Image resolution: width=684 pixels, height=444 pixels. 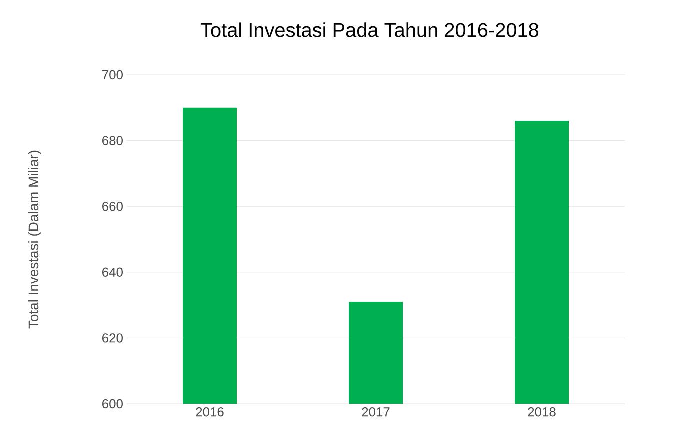 I want to click on y-tick-label: 620, so click(x=112, y=338).